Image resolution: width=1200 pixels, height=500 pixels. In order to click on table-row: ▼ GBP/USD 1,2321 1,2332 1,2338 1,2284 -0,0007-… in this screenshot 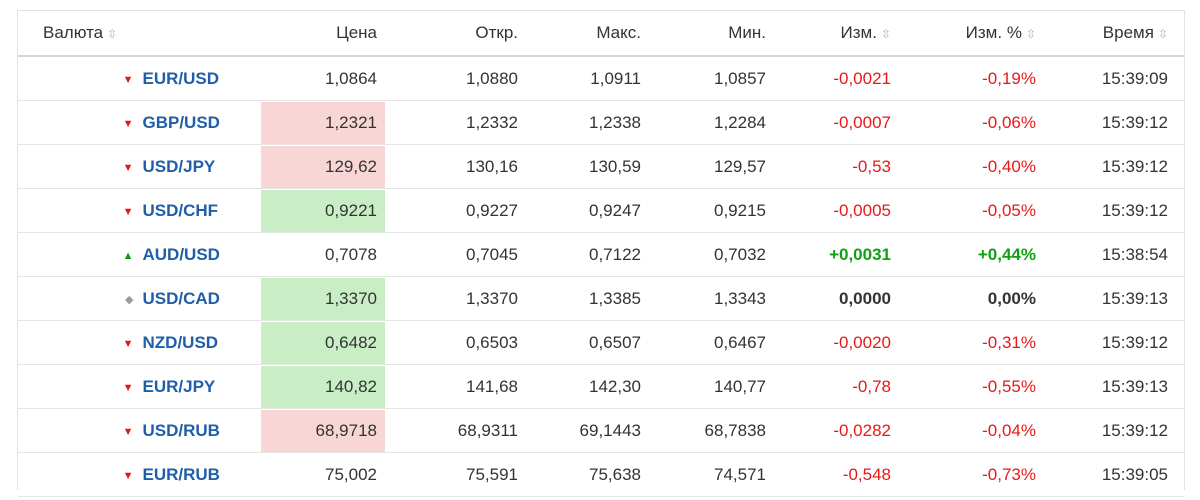, I will do `click(601, 122)`.